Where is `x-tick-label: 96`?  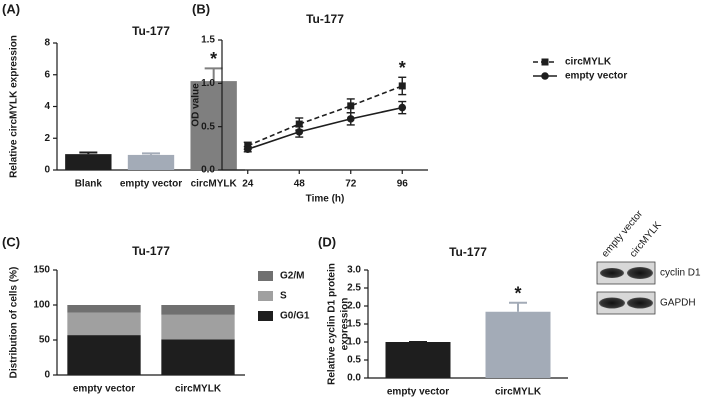
x-tick-label: 96 is located at coordinates (403, 184).